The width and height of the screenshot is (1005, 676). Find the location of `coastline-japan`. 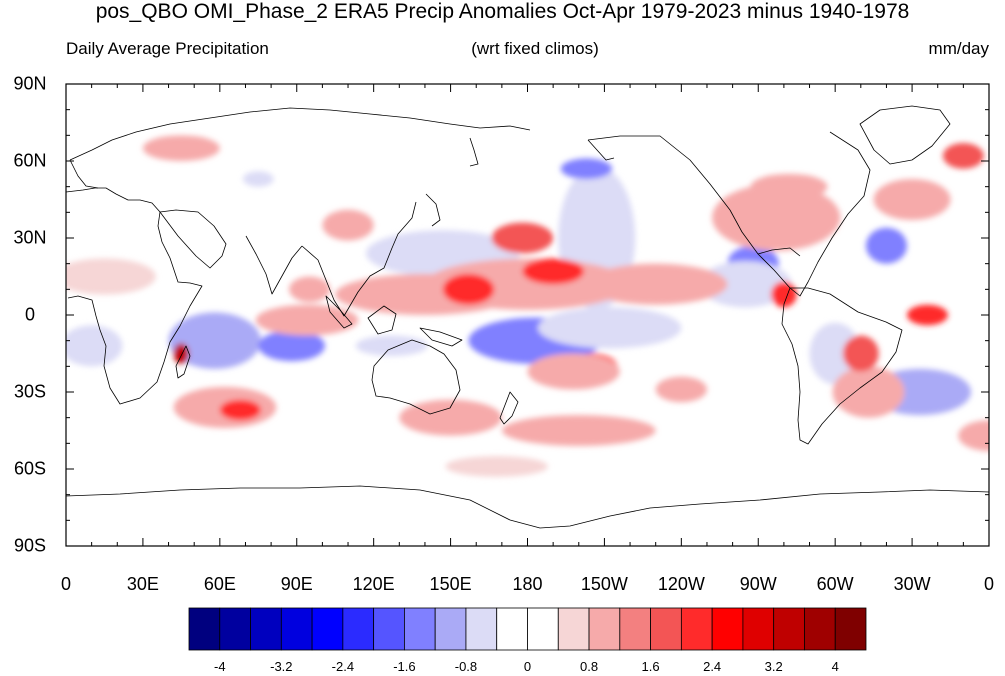

coastline-japan is located at coordinates (433, 210).